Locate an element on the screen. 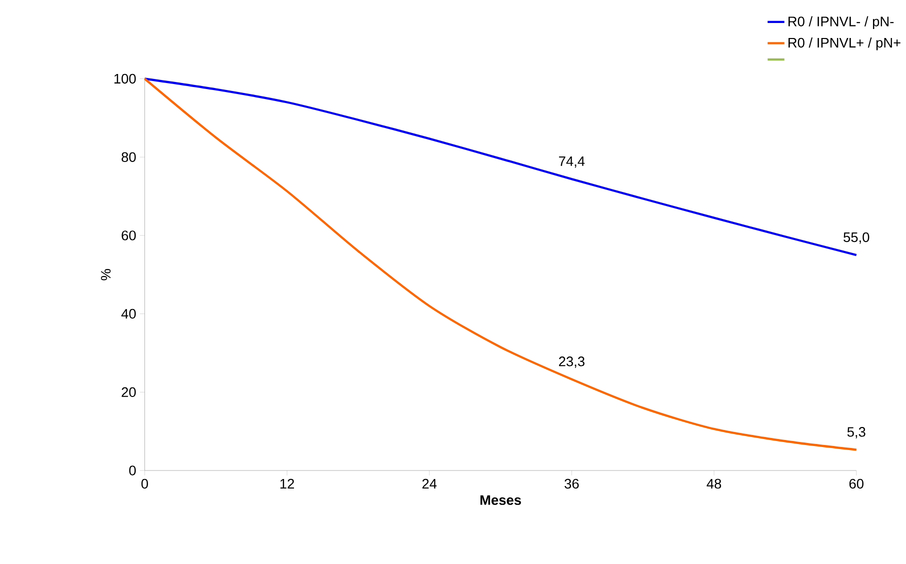 This screenshot has width=906, height=564. x-tick-label: 0 is located at coordinates (144, 483).